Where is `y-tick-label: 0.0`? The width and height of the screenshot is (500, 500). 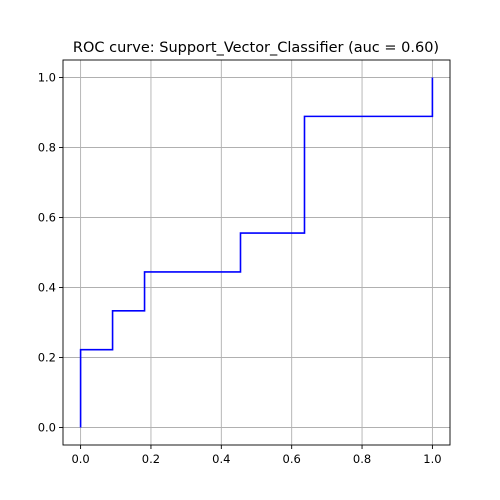
y-tick-label: 0.0 is located at coordinates (47, 428).